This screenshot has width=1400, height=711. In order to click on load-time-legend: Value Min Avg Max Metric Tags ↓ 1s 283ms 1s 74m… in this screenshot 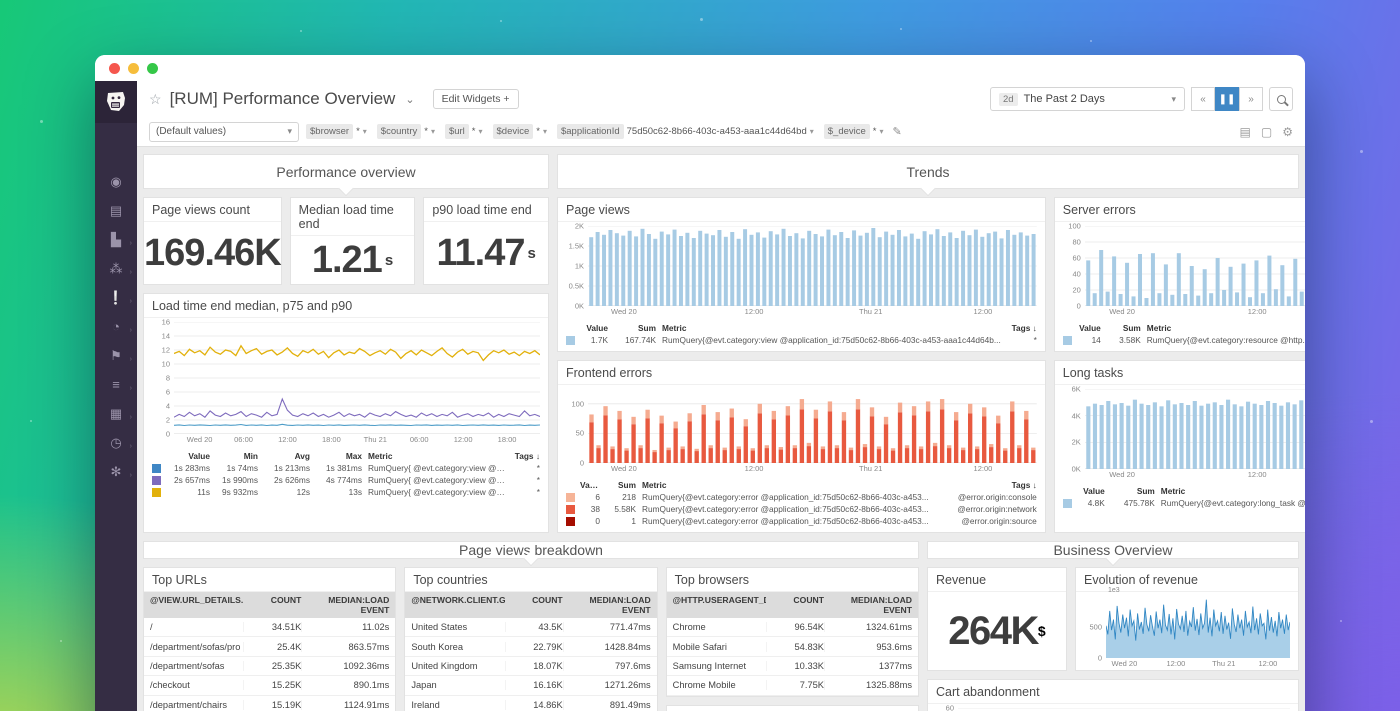, I will do `click(346, 475)`.